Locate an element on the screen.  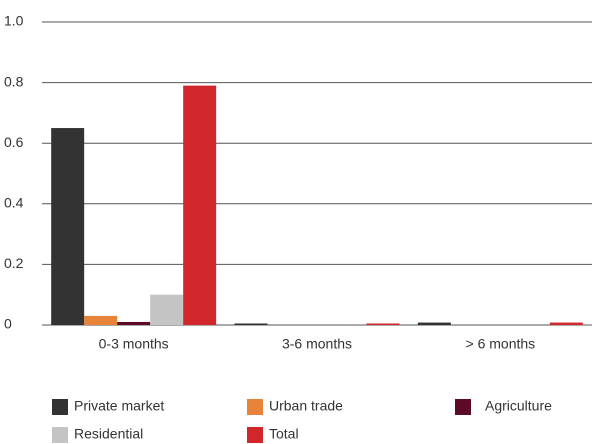
y-tick-label: 1.0 is located at coordinates (14, 21).